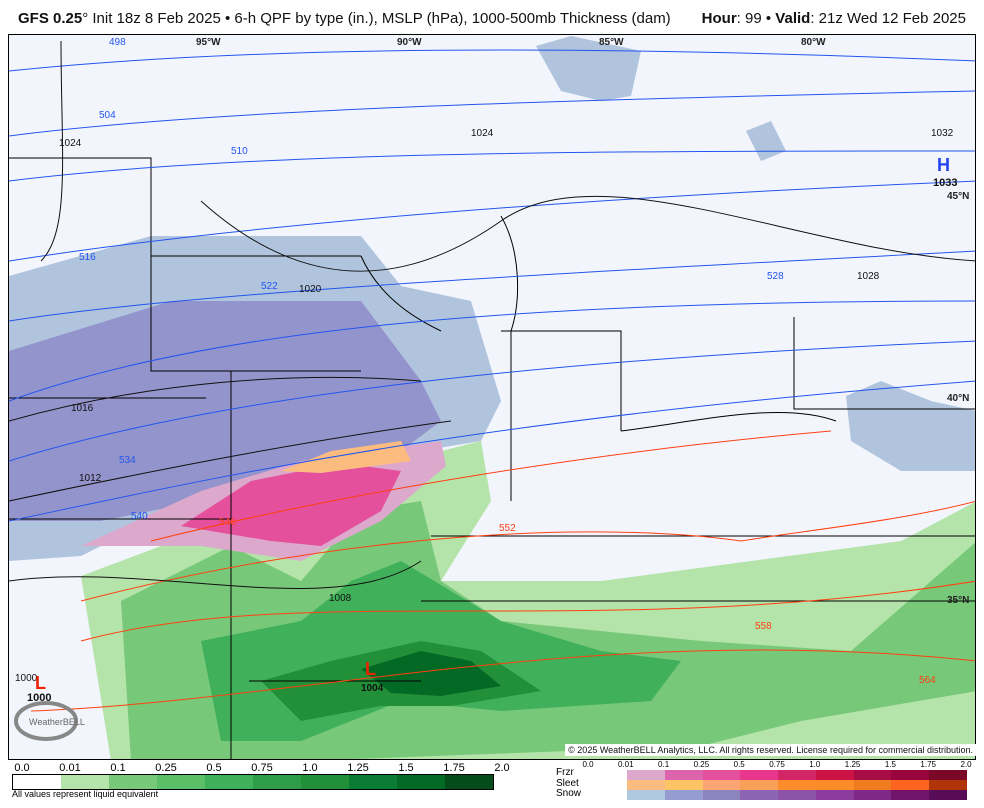  What do you see at coordinates (409, 42) in the screenshot?
I see `lon-90: 90°W` at bounding box center [409, 42].